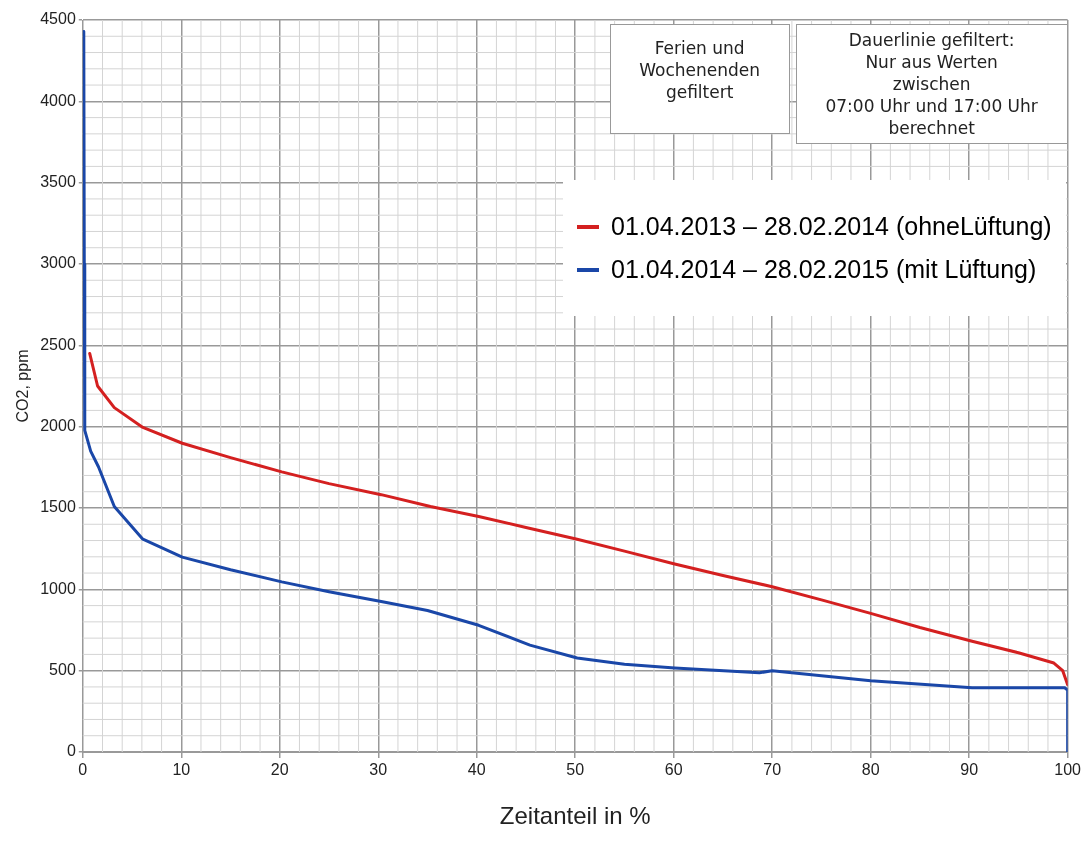 Image resolution: width=1084 pixels, height=856 pixels. What do you see at coordinates (58, 19) in the screenshot?
I see `y-tick-label: 4500` at bounding box center [58, 19].